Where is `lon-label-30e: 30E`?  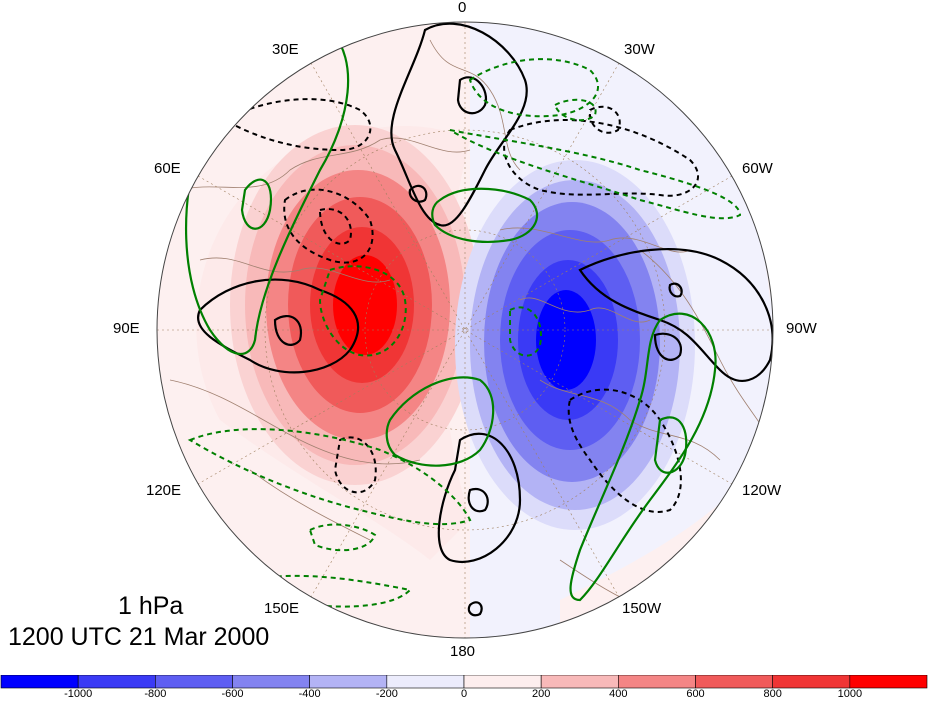 lon-label-30e: 30E is located at coordinates (285, 49).